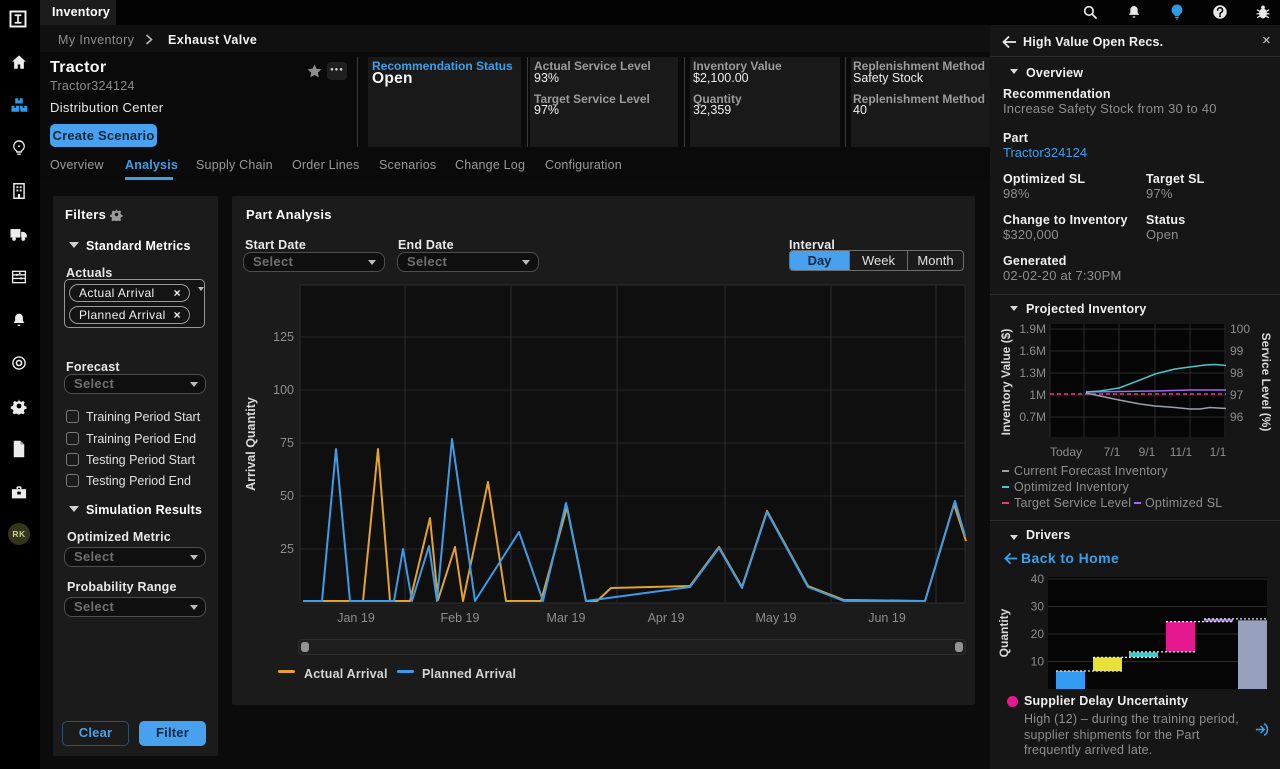  Describe the element at coordinates (566, 618) in the screenshot. I see `svg-text: Mar 19` at that location.